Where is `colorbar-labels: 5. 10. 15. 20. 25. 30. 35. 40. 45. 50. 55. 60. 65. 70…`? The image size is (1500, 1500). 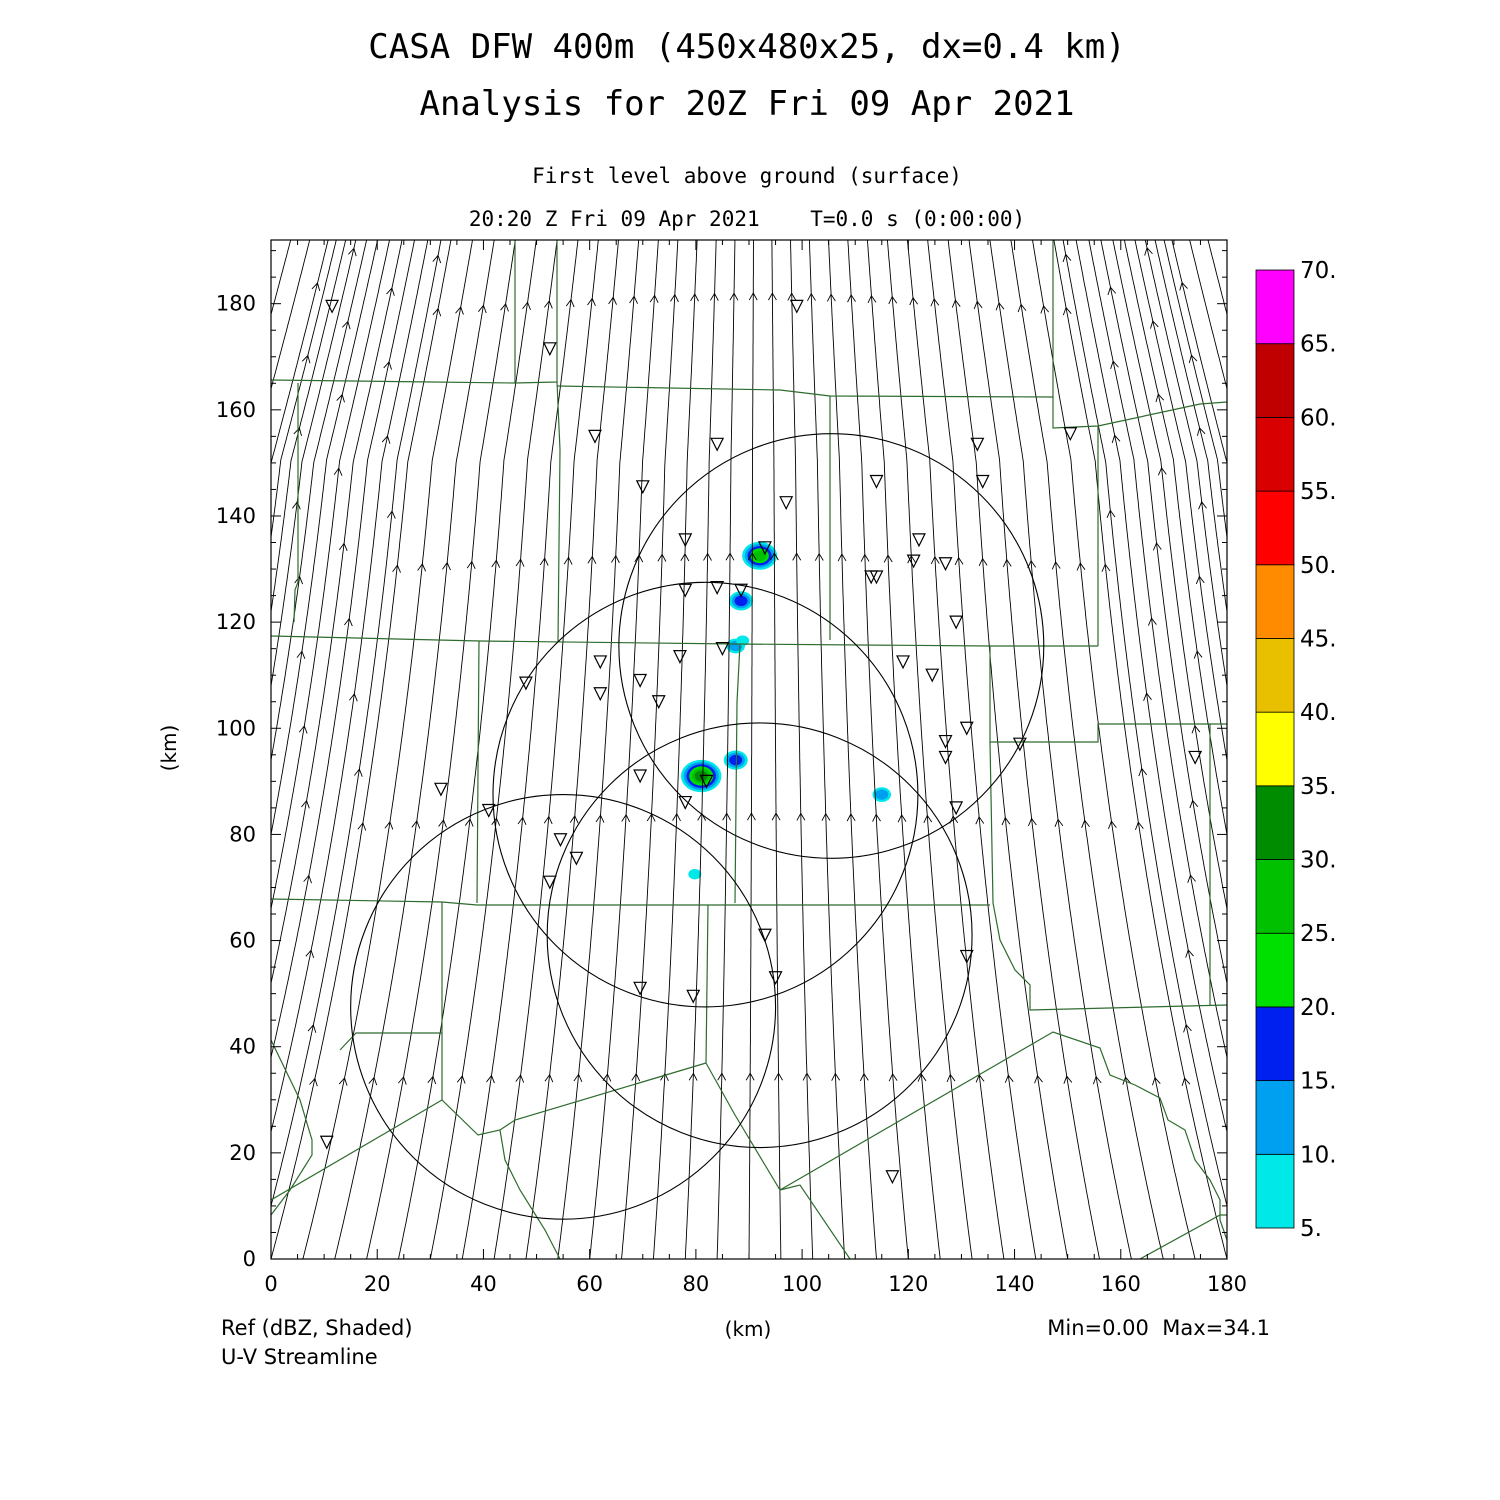
colorbar-labels: 5. 10. 15. 20. 25. 30. 35. 40. 45. 50. 55. 60. 65. 70… is located at coordinates (1318, 750).